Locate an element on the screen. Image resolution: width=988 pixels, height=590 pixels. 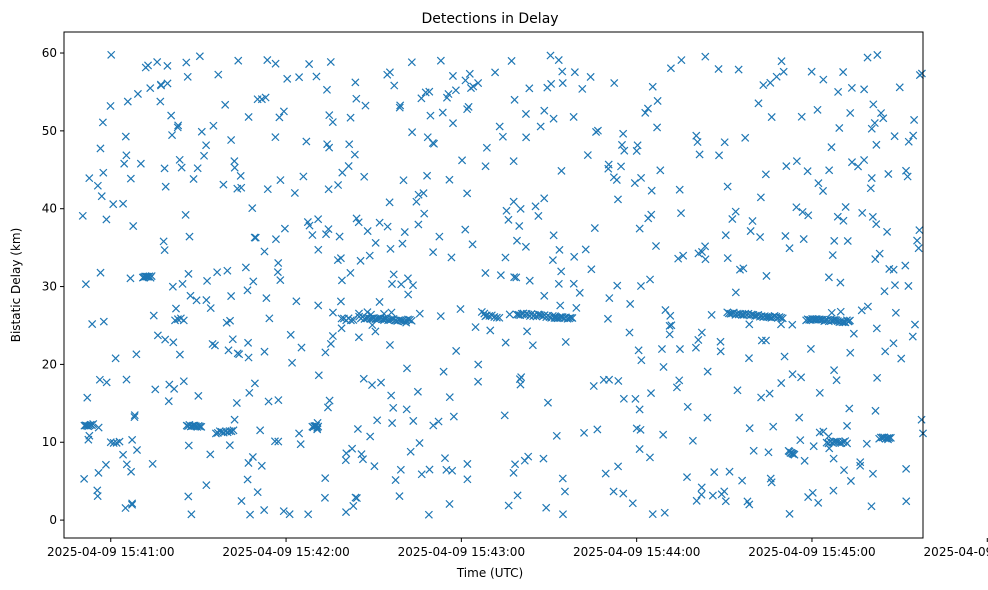
y-axis-label: Bistatic Delay (km) is located at coordinates (16, 285).